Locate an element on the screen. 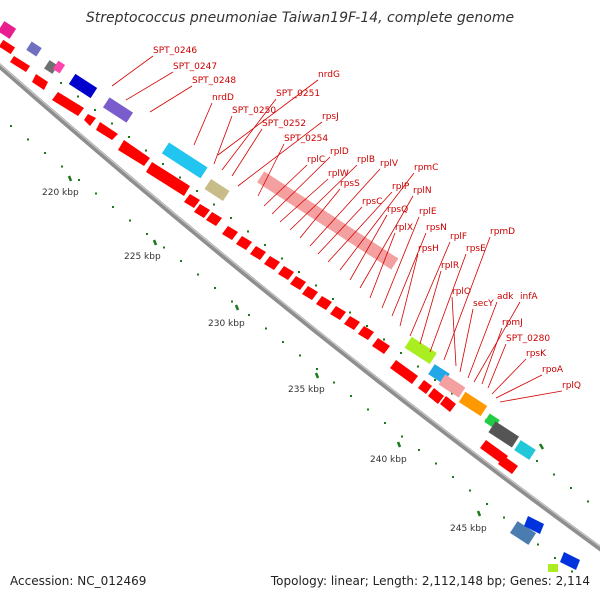 This screenshot has height=600, width=600. gene-label: rpmD is located at coordinates (502, 232).